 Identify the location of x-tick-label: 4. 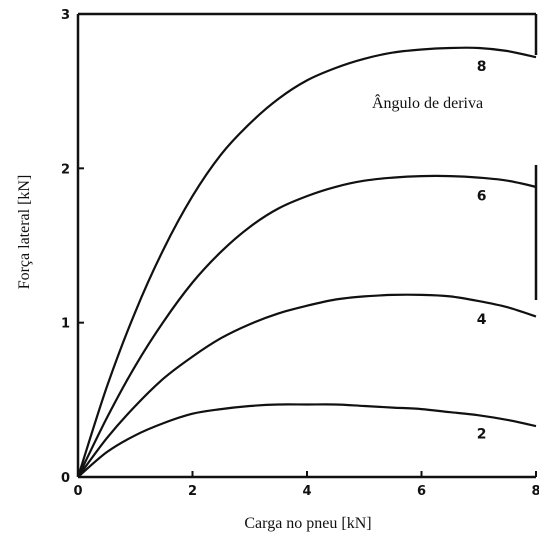
(306, 491).